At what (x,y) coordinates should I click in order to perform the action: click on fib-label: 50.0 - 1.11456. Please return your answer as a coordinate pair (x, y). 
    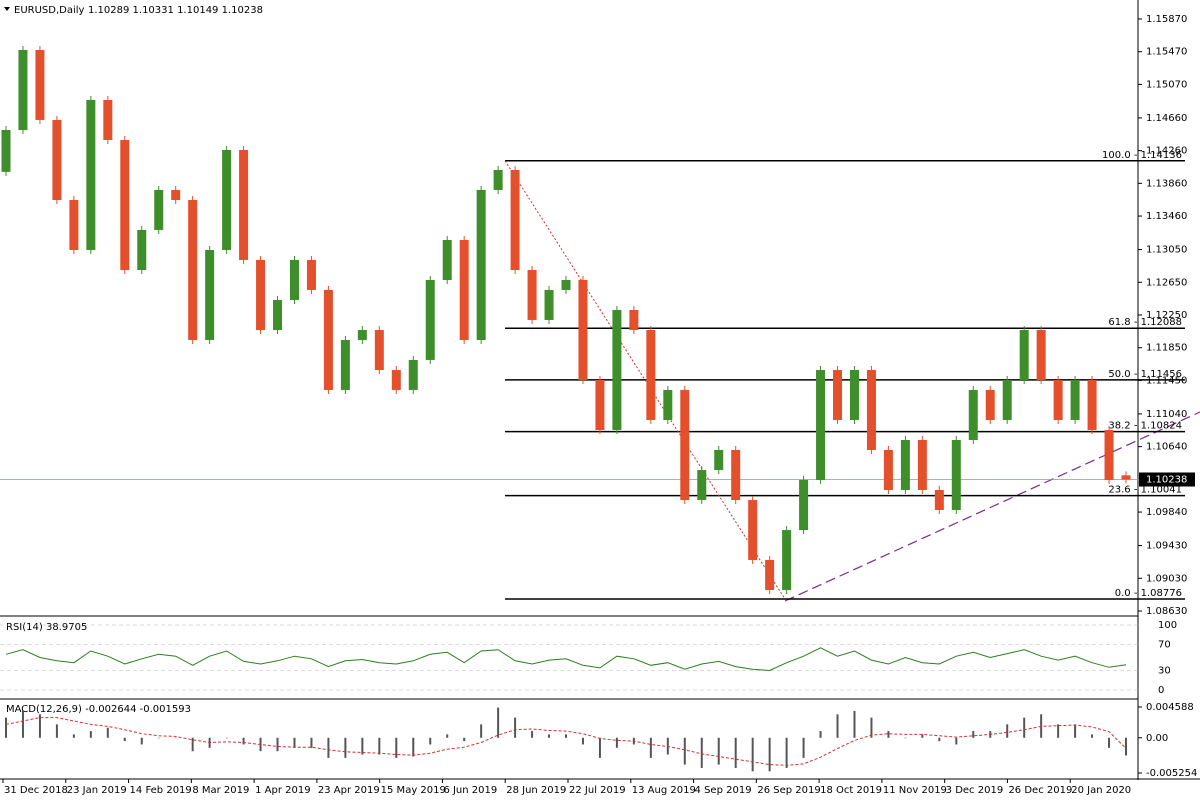
    Looking at the image, I should click on (1145, 374).